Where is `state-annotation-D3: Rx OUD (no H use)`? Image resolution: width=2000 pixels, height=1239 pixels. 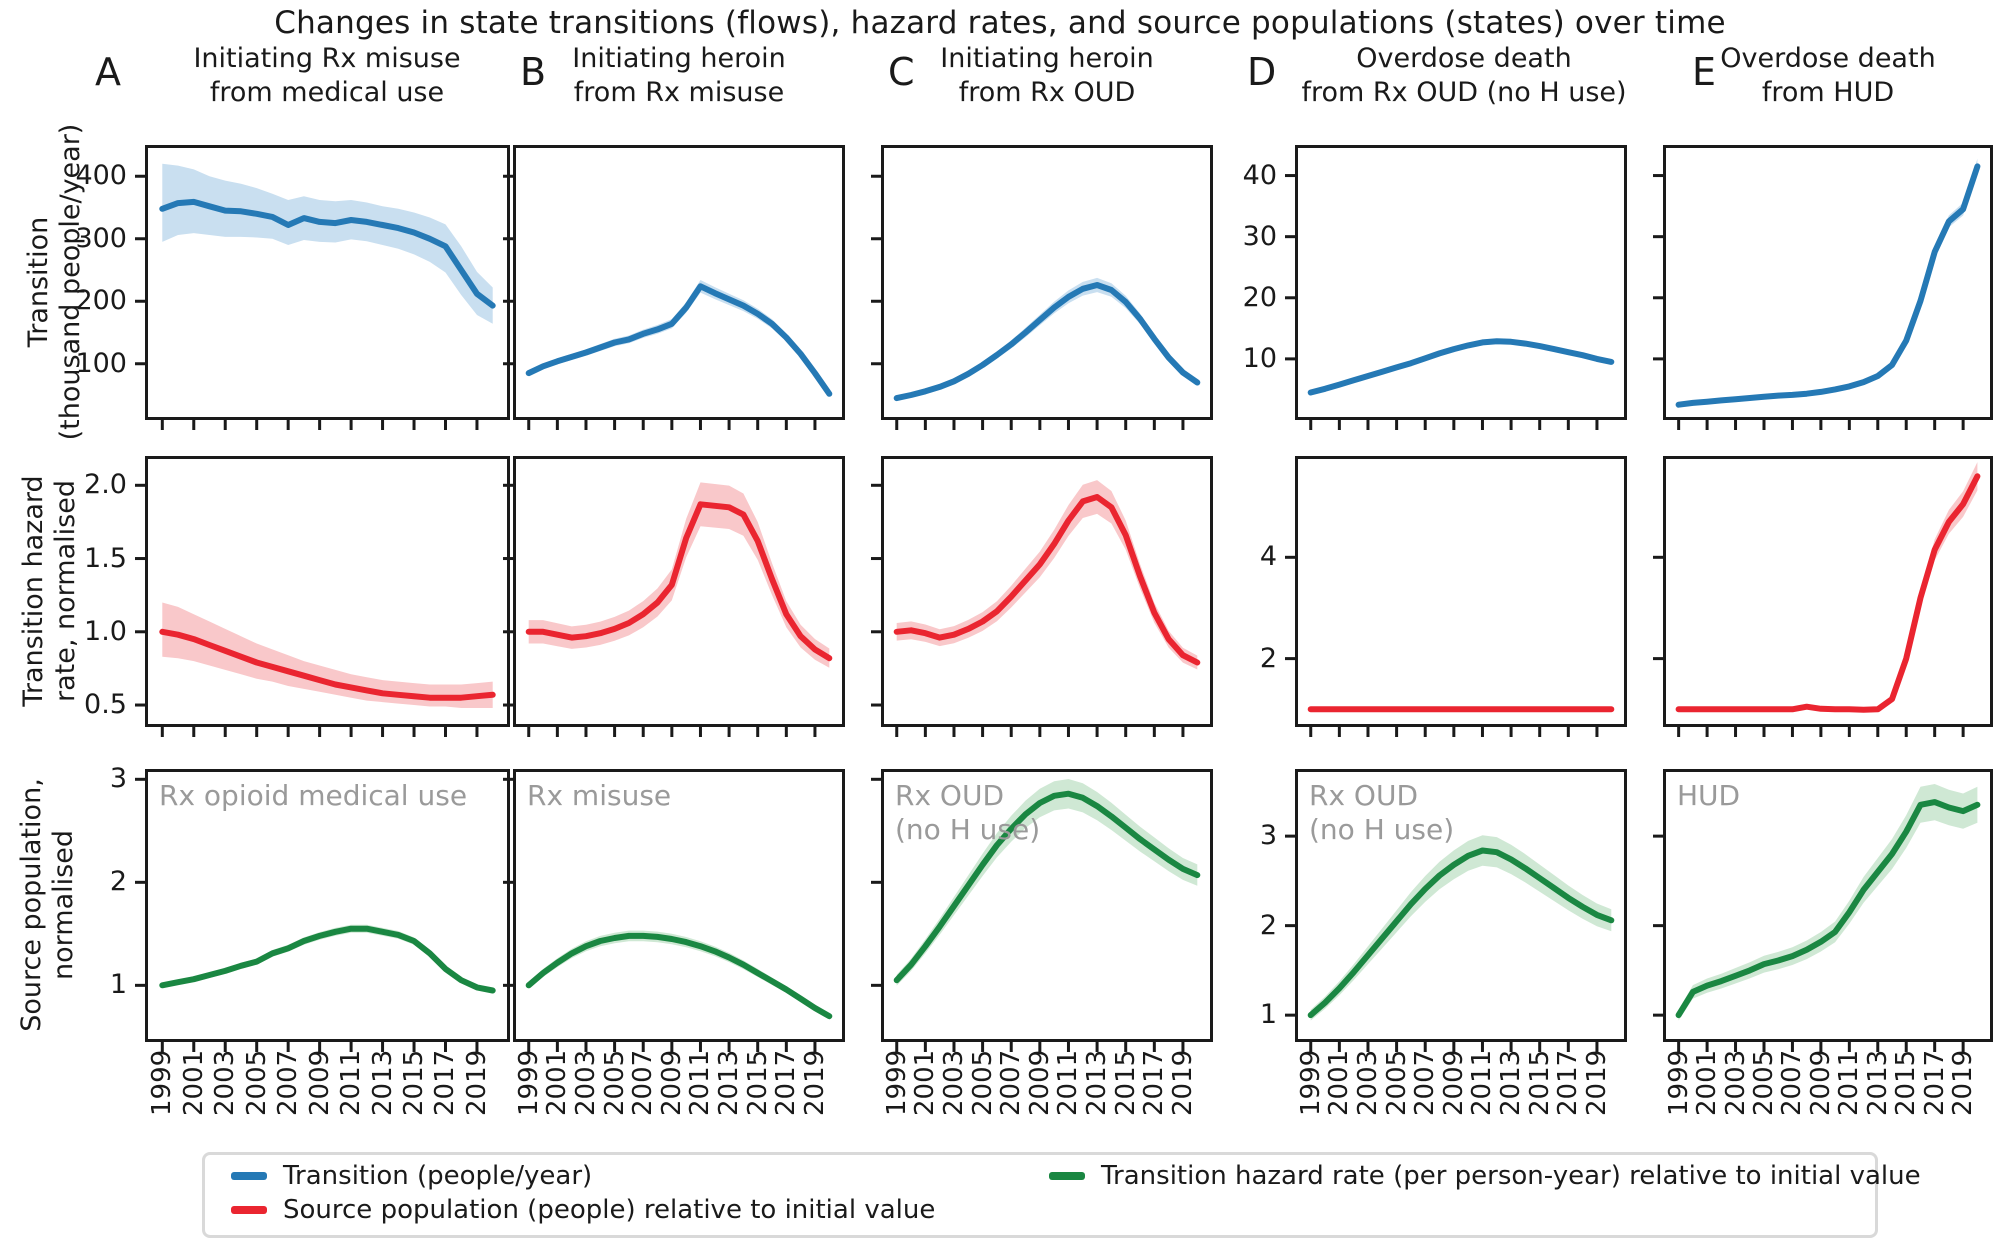
state-annotation-D3: Rx OUD (no H use) is located at coordinates (1381, 813).